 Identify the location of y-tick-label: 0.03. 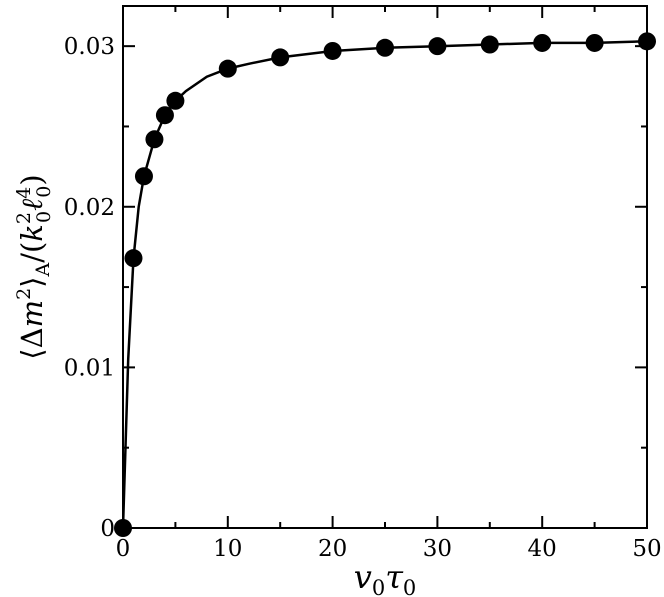
(89, 47).